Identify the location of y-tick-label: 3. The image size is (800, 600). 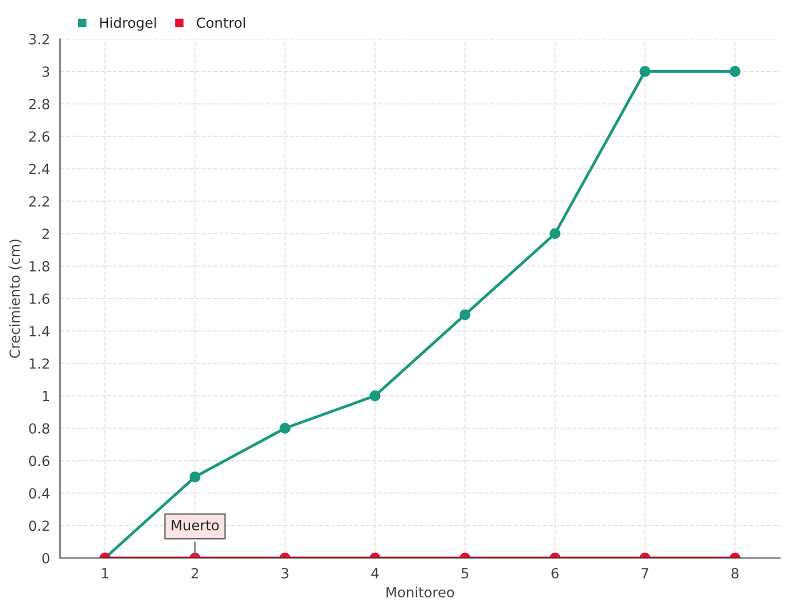
(46, 71).